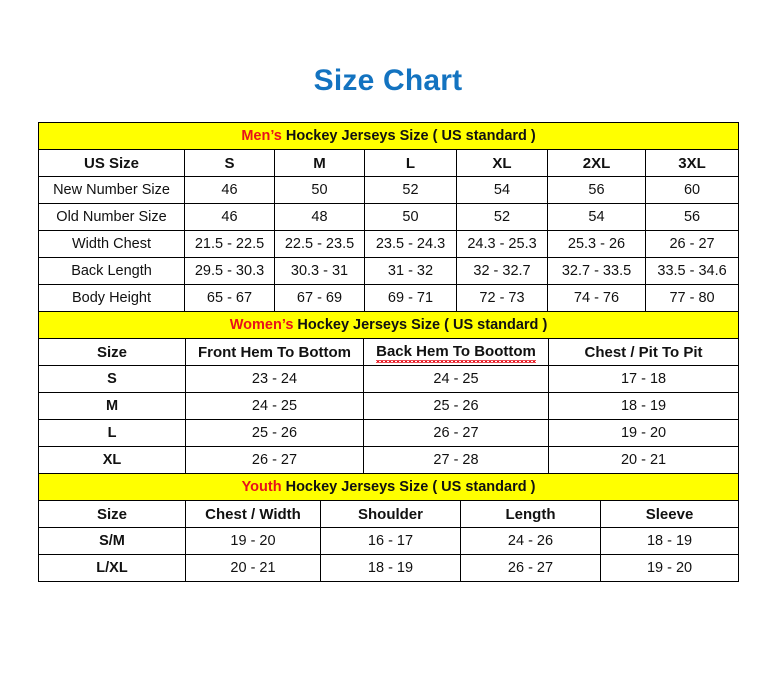 The image size is (776, 692). Describe the element at coordinates (112, 433) in the screenshot. I see `womens-row-label-2: L` at that location.